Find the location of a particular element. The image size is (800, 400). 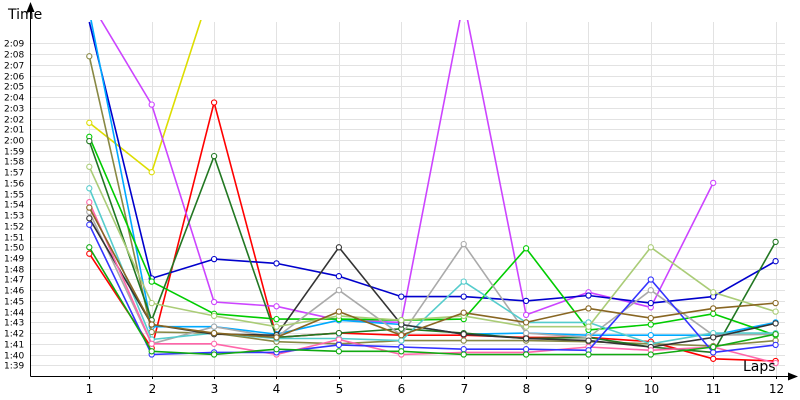

y-tick-label: 2:05 is located at coordinates (14, 88).